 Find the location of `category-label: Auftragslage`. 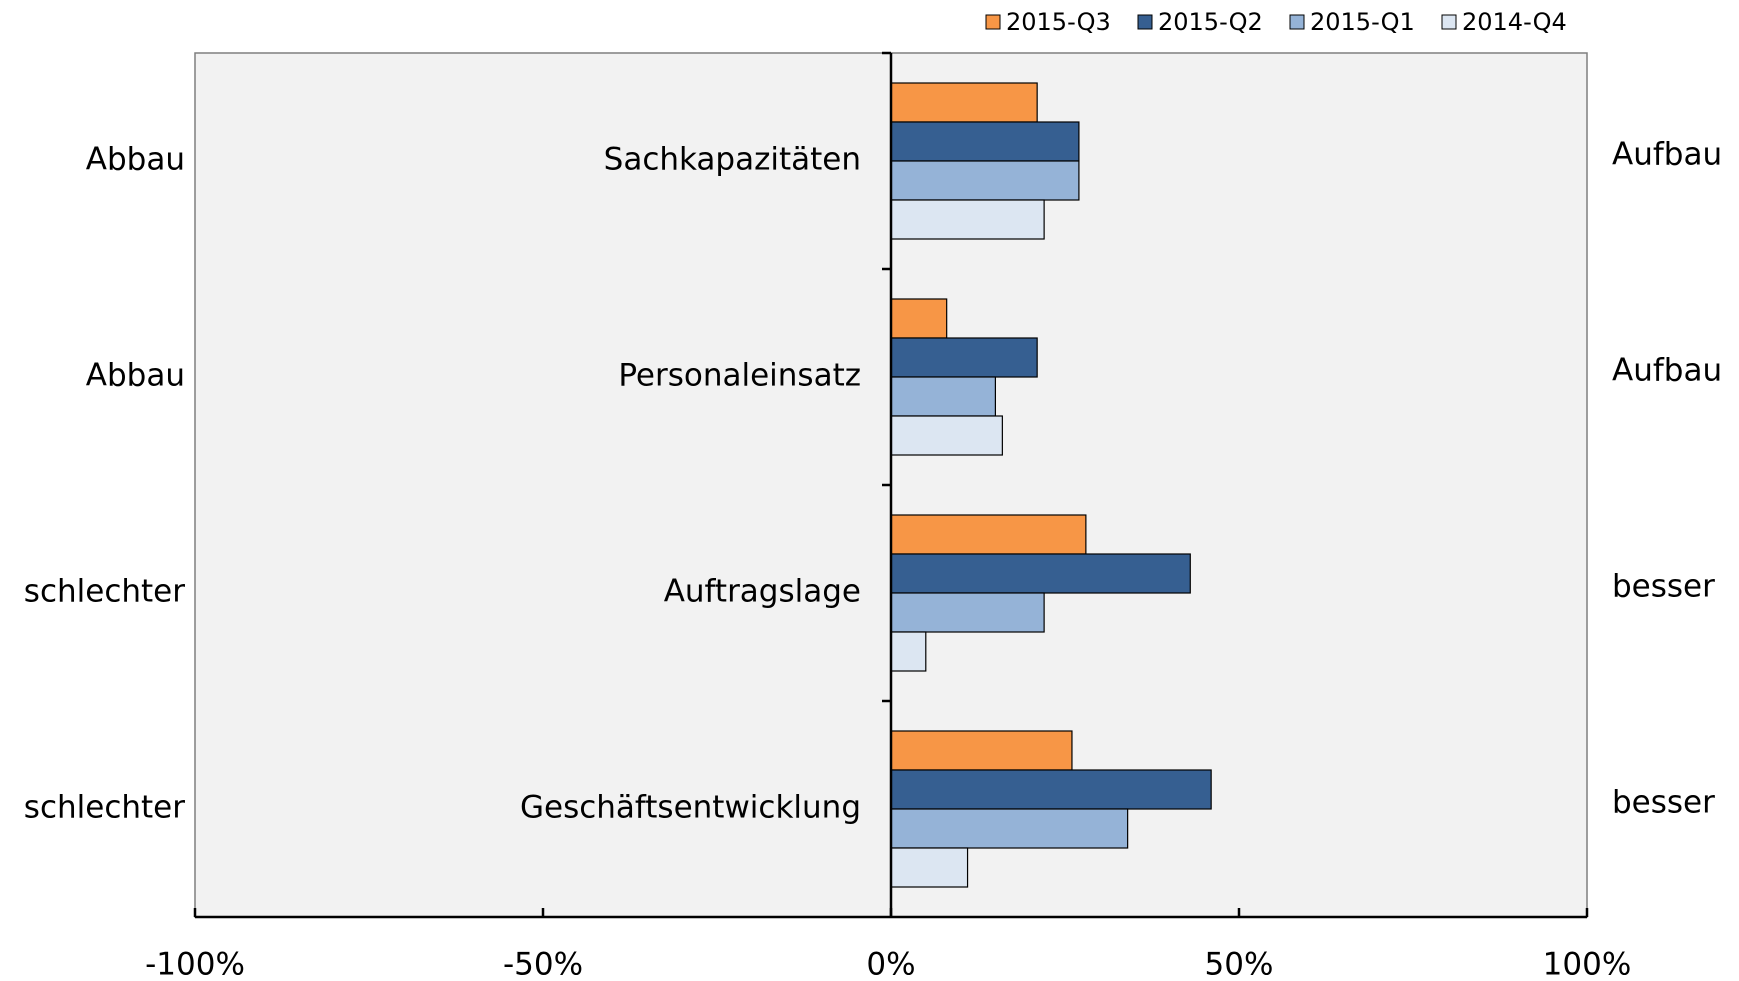

category-label: Auftragslage is located at coordinates (762, 592).